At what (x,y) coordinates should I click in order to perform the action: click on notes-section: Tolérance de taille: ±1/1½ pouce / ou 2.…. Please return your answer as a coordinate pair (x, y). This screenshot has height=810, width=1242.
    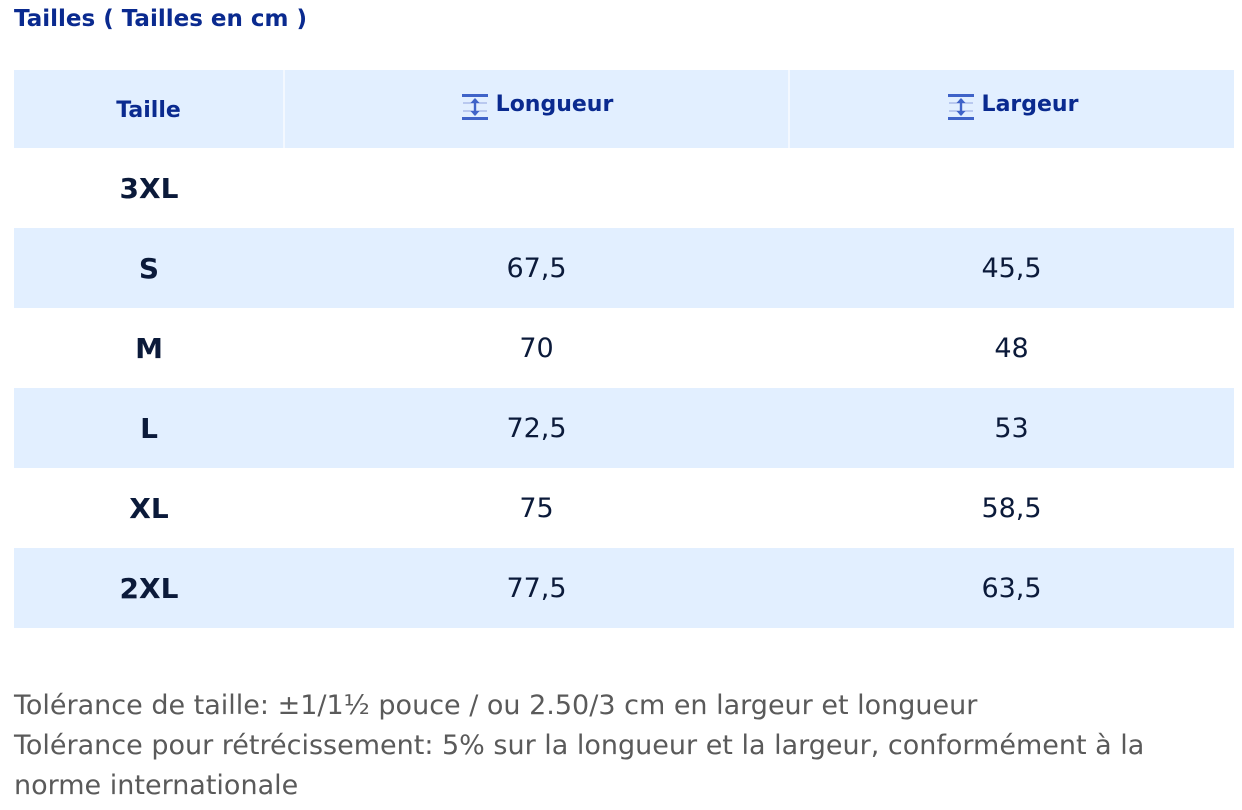
    Looking at the image, I should click on (621, 746).